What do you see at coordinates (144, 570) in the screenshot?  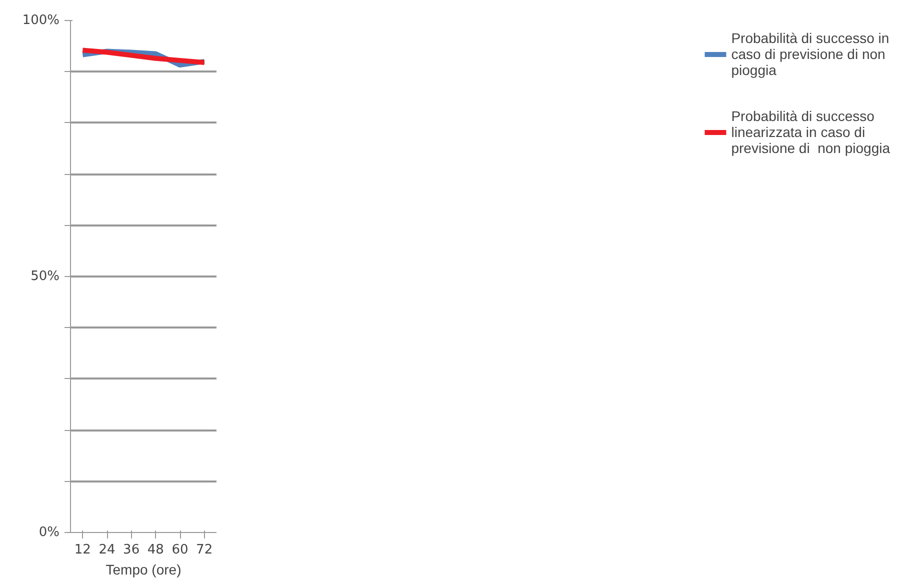 I see `x-axis-title: Tempo (ore)` at bounding box center [144, 570].